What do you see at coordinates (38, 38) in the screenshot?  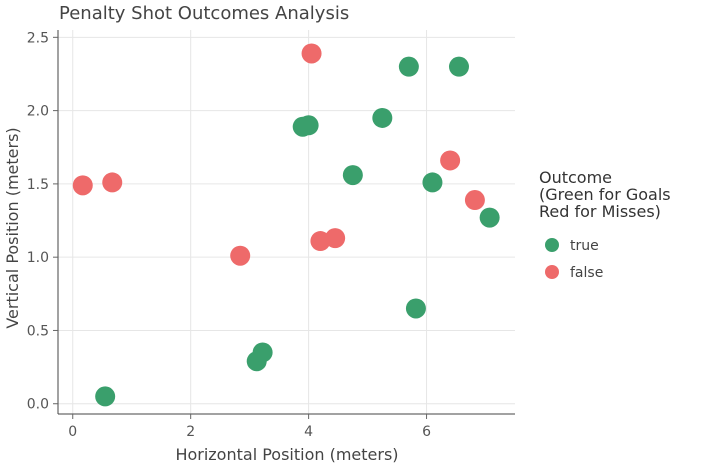 I see `y-tick-label-5: 2.5` at bounding box center [38, 38].